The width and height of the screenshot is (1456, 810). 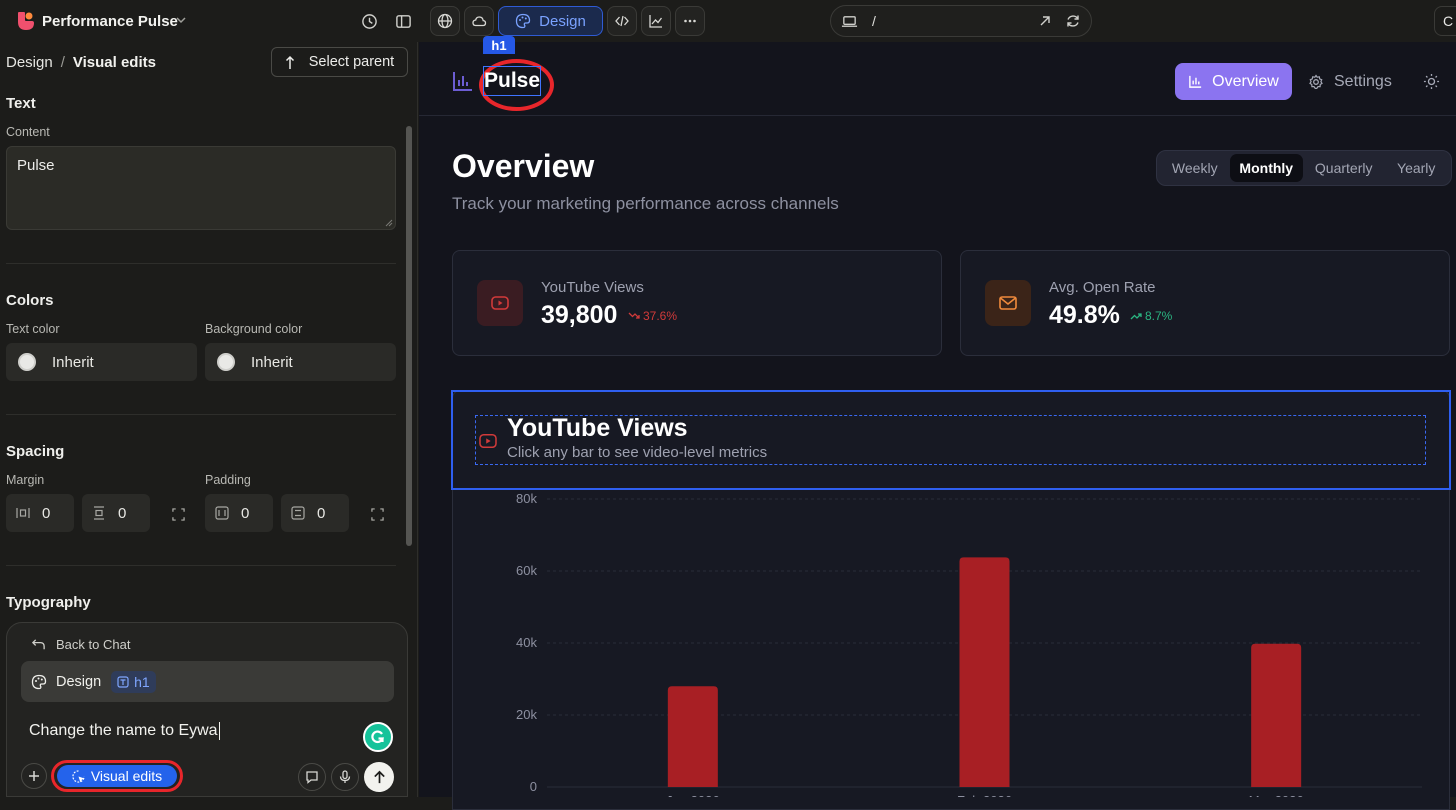 I want to click on microphone-icon, so click(x=345, y=776).